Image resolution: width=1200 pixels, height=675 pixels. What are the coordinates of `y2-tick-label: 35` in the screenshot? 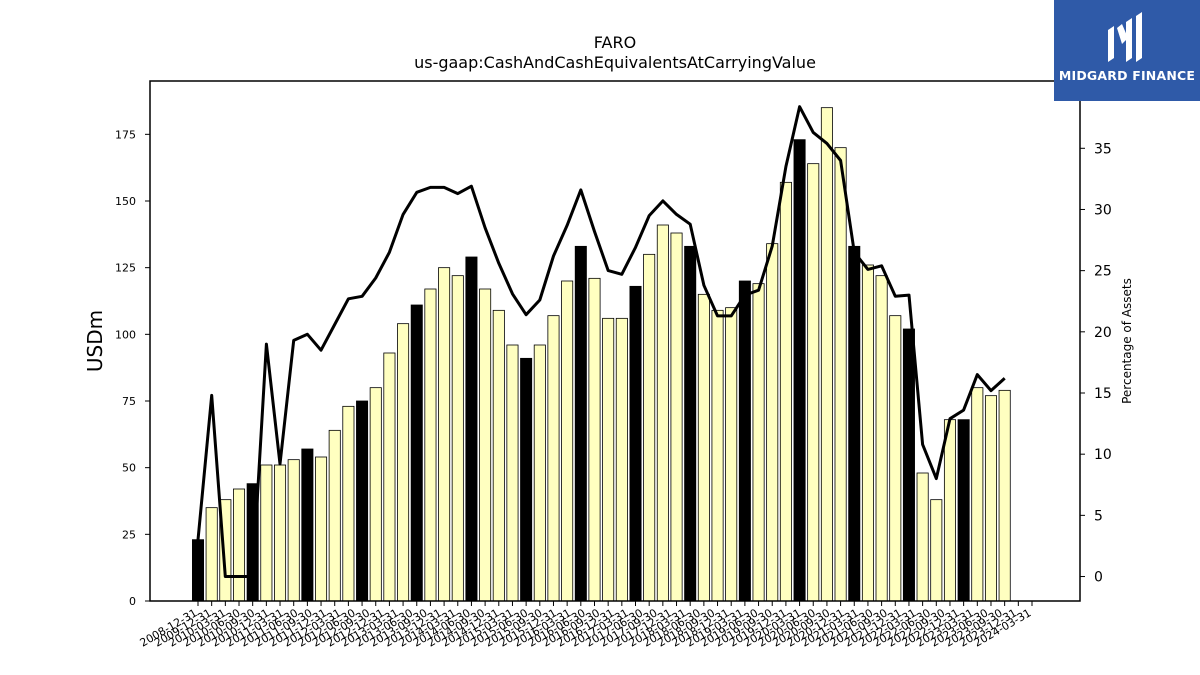 It's located at (1103, 149).